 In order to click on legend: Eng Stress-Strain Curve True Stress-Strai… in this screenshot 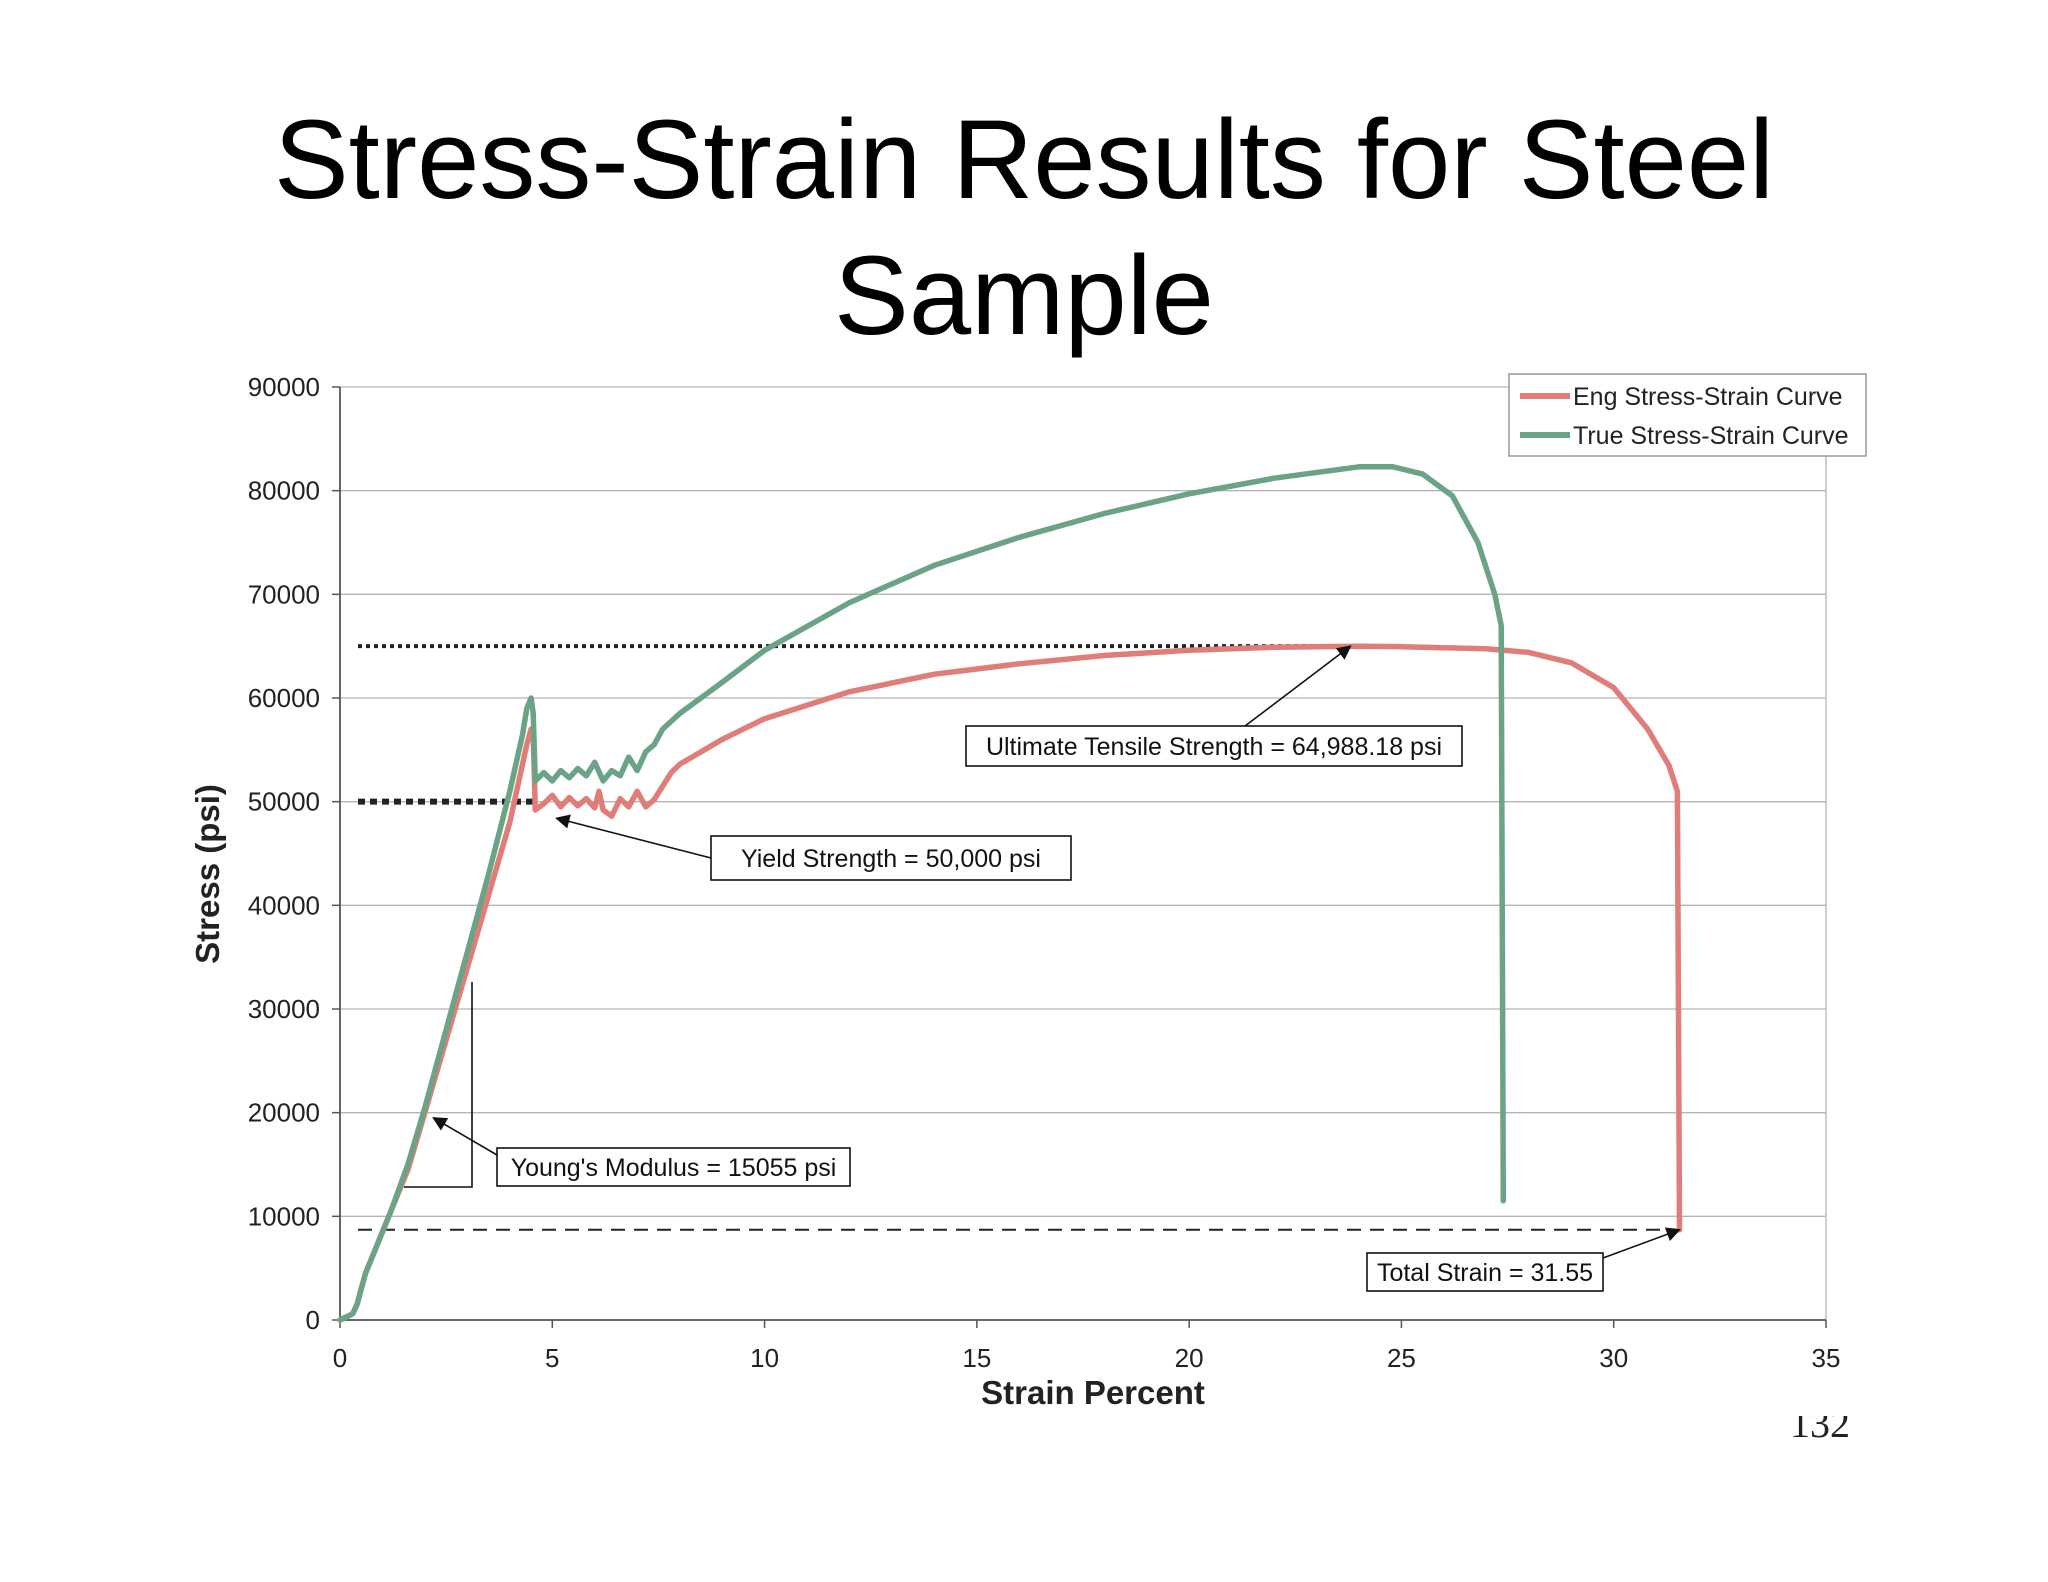, I will do `click(1687, 415)`.